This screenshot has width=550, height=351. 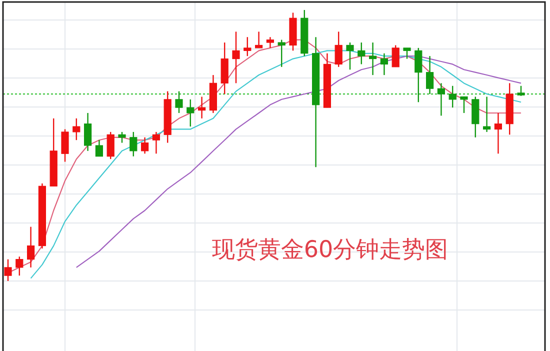 What do you see at coordinates (330, 250) in the screenshot?
I see `text: 现货黄金60分钟走势图` at bounding box center [330, 250].